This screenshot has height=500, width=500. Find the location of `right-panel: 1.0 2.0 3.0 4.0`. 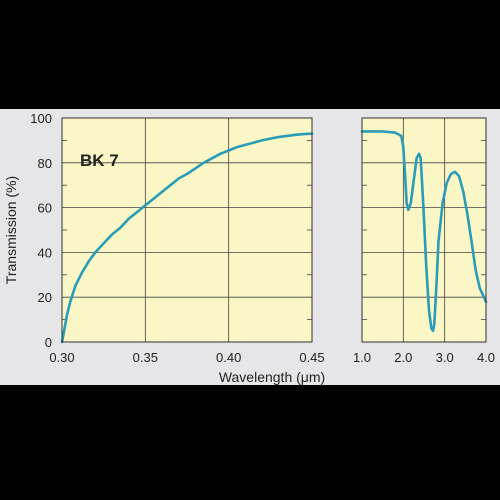

right-panel: 1.0 2.0 3.0 4.0 is located at coordinates (424, 241).